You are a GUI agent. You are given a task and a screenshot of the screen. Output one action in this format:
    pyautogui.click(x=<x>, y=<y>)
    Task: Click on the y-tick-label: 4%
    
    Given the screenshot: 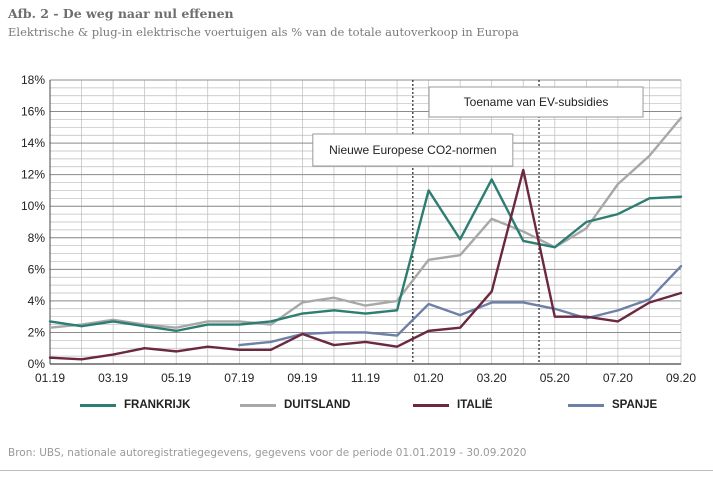 What is the action you would take?
    pyautogui.click(x=37, y=301)
    